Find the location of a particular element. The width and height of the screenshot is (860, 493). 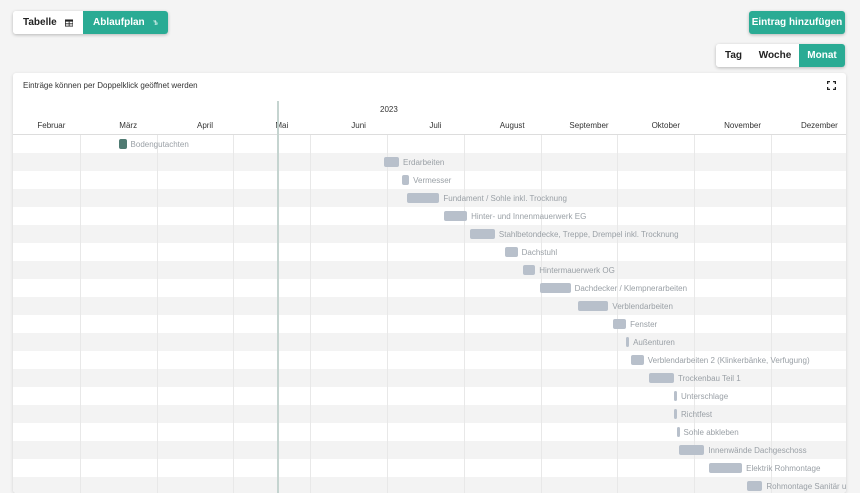

month-label: Februar is located at coordinates (51, 125).